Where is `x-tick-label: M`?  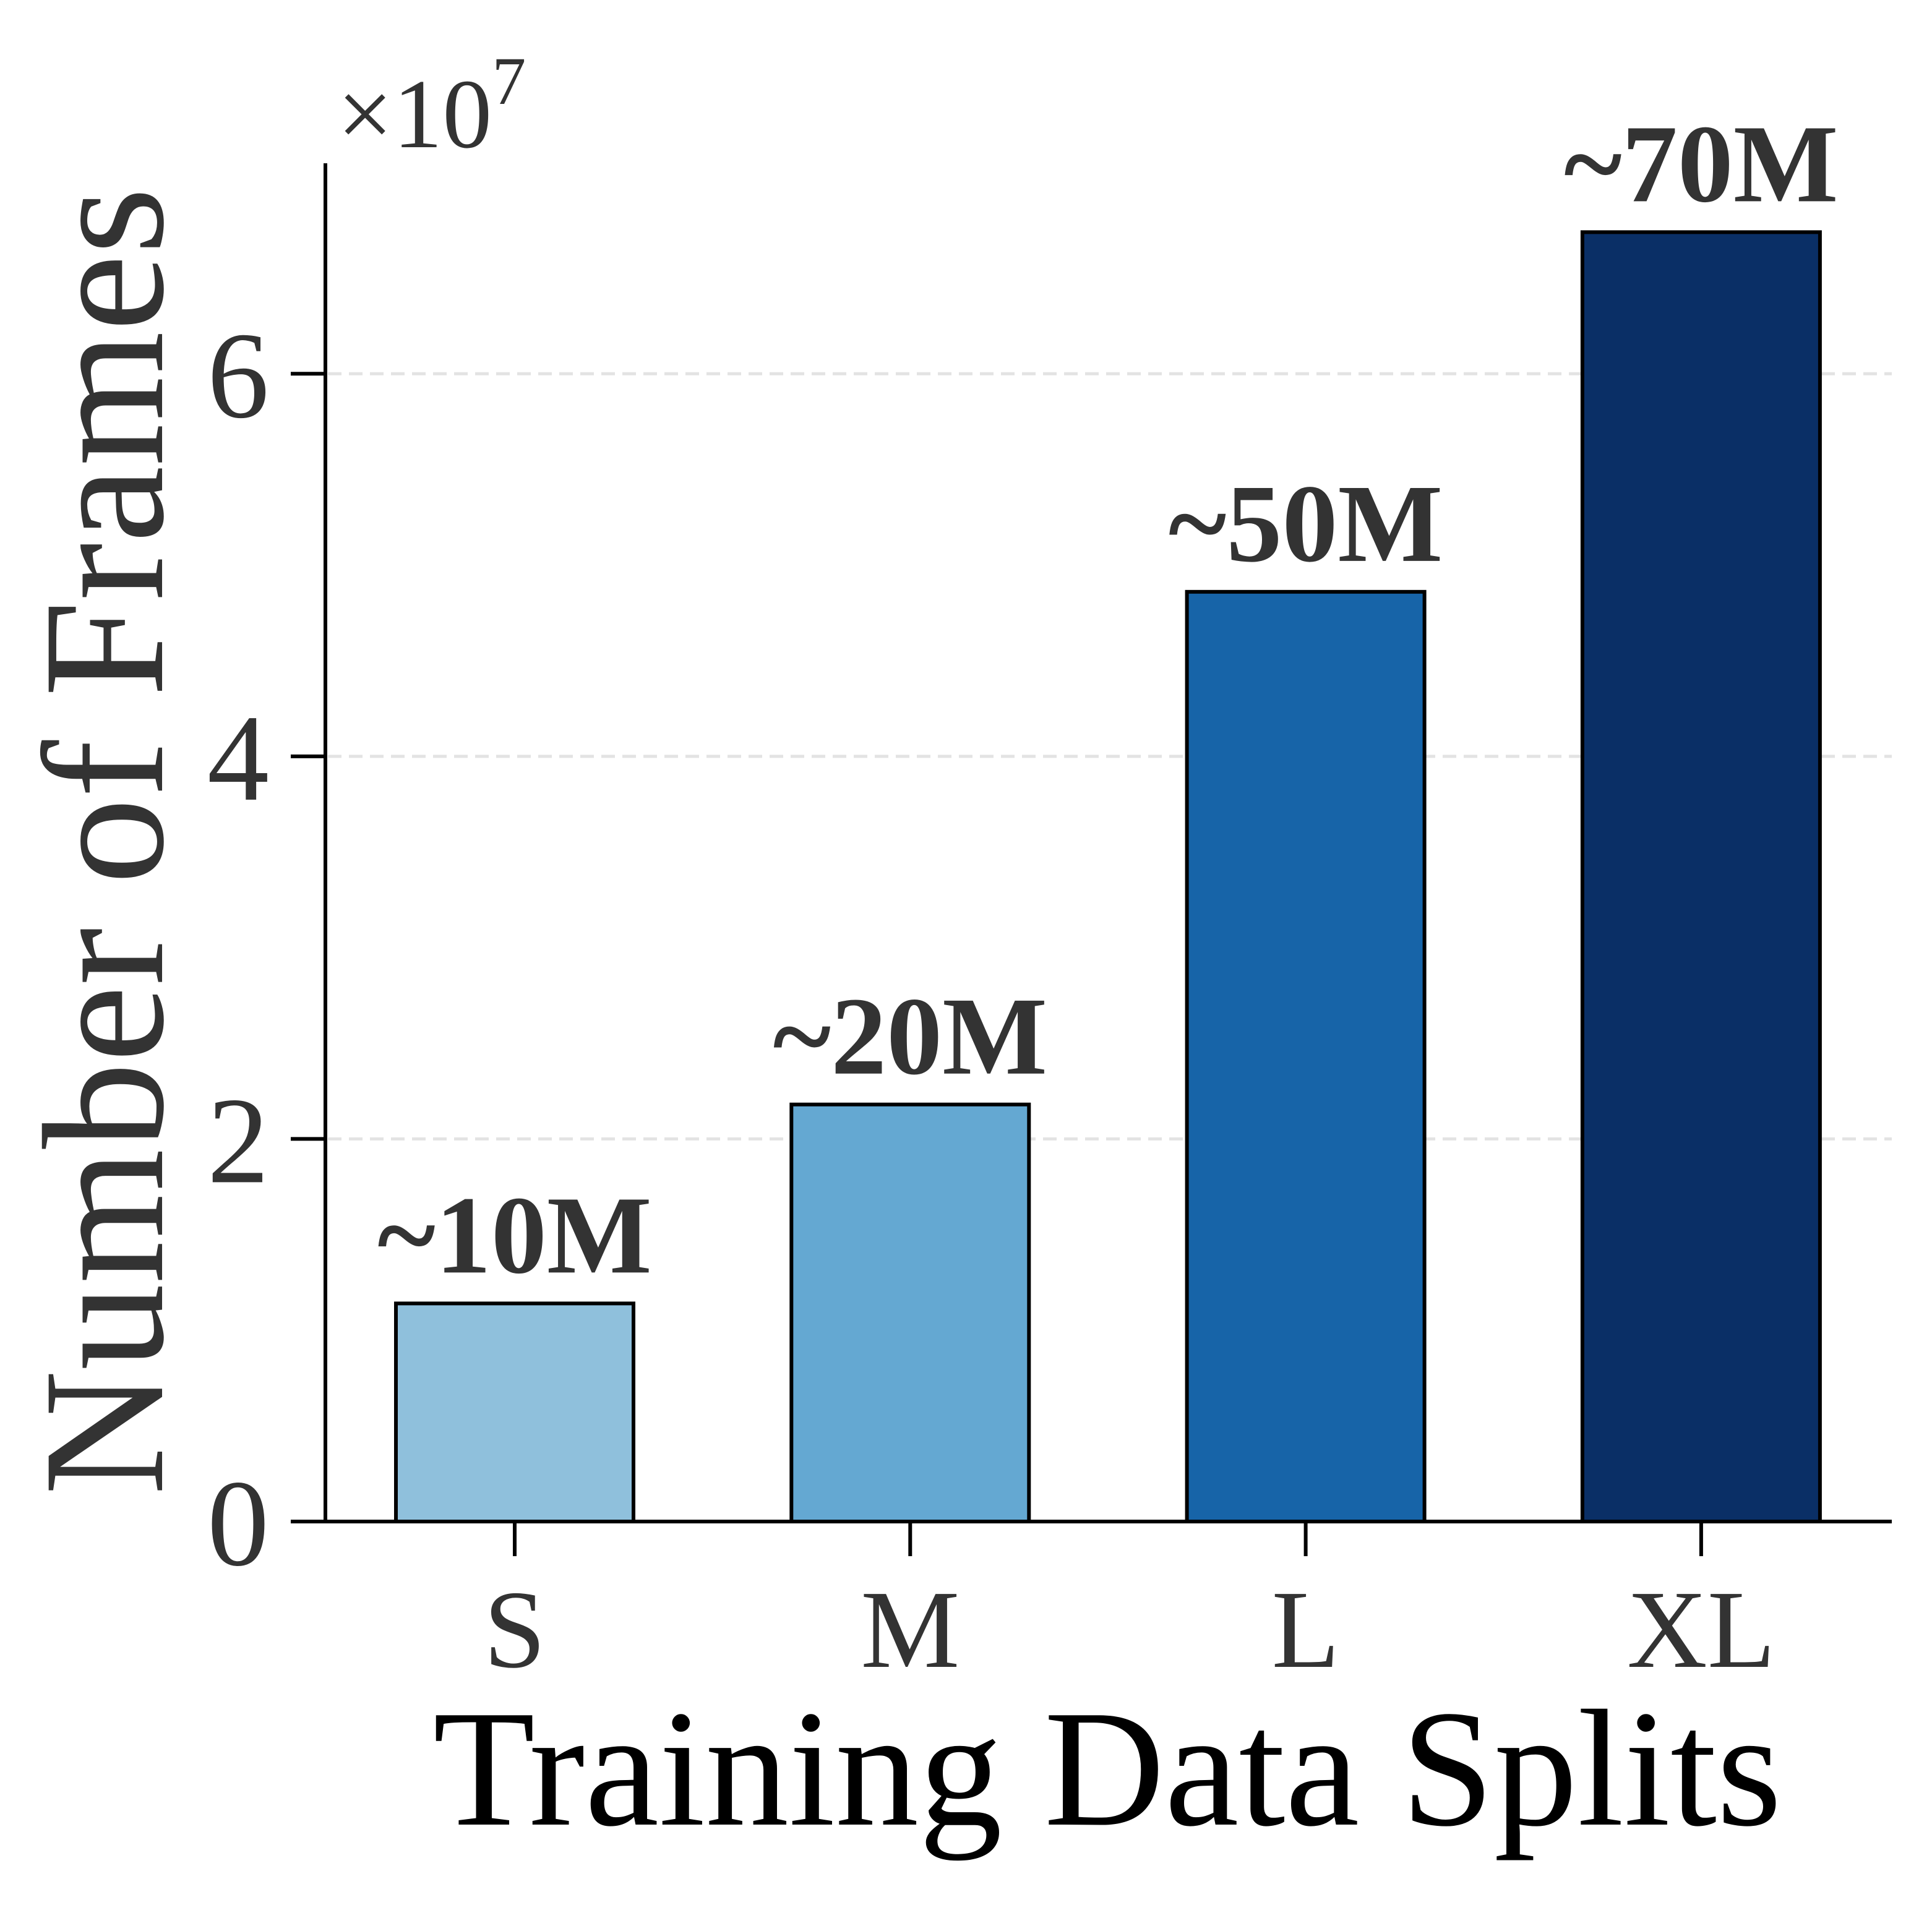 x-tick-label: M is located at coordinates (910, 1630).